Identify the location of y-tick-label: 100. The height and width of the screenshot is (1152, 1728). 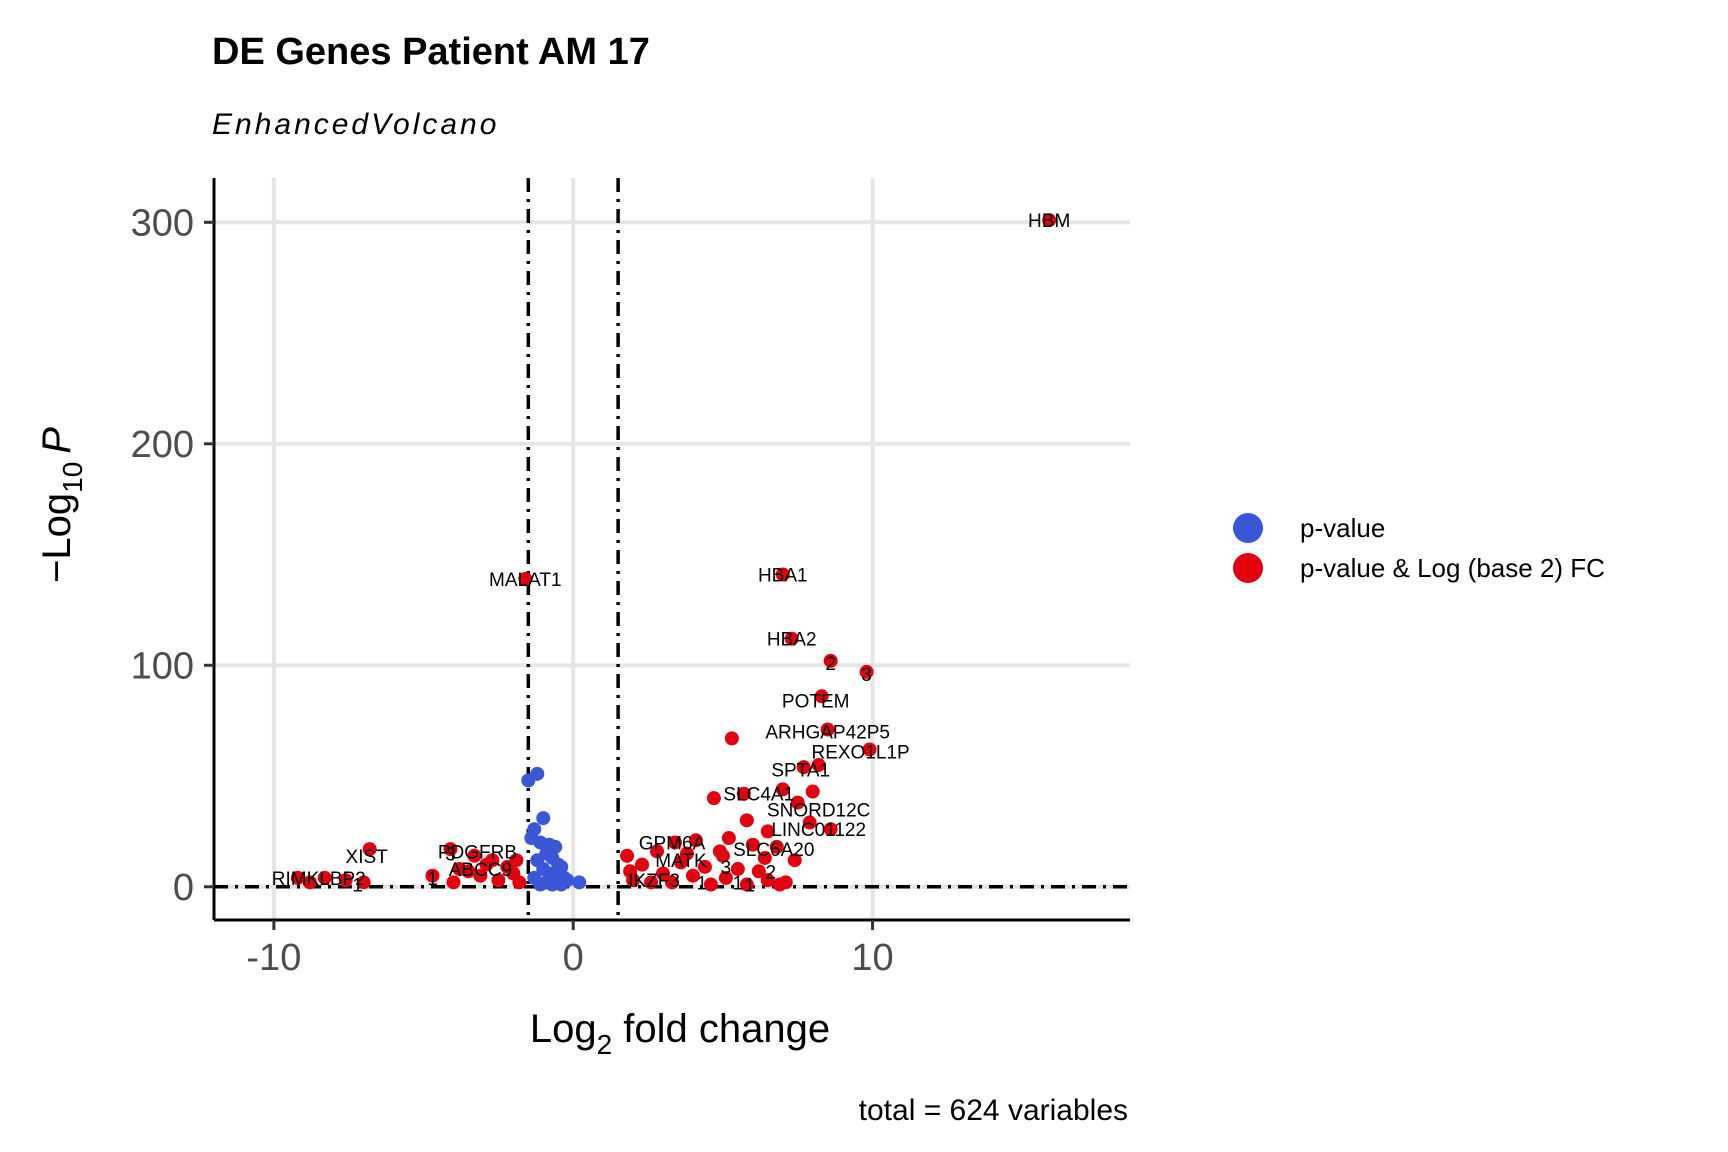
(162, 666).